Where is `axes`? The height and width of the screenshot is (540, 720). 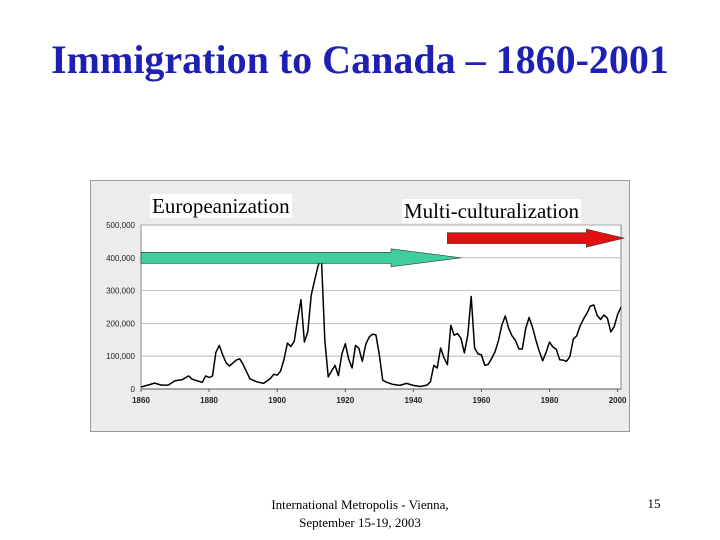
axes is located at coordinates (380, 390).